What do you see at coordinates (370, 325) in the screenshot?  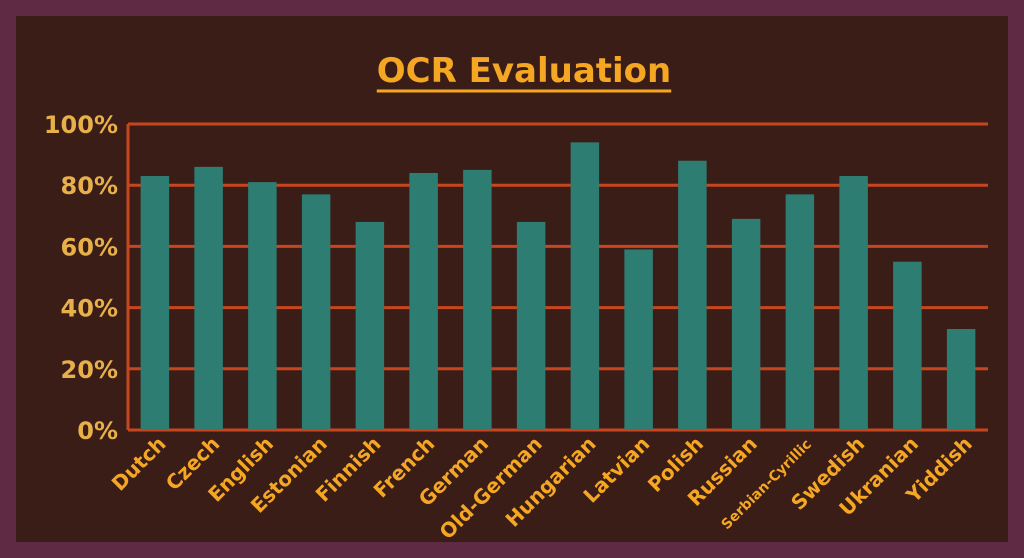 I see `bar-finnish` at bounding box center [370, 325].